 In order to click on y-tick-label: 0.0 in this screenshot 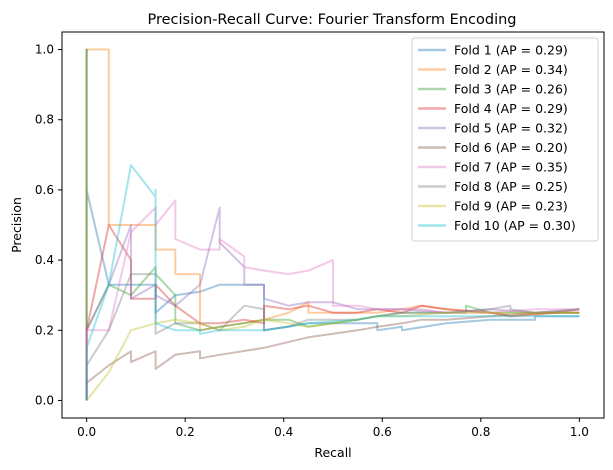, I will do `click(44, 400)`.